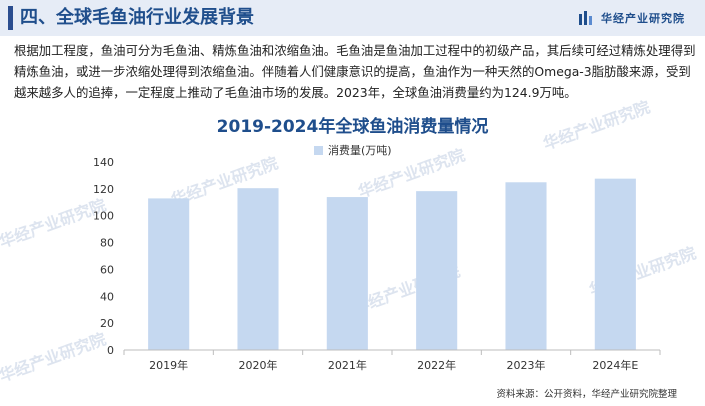  What do you see at coordinates (585, 18) in the screenshot?
I see `brand-logo-icon` at bounding box center [585, 18].